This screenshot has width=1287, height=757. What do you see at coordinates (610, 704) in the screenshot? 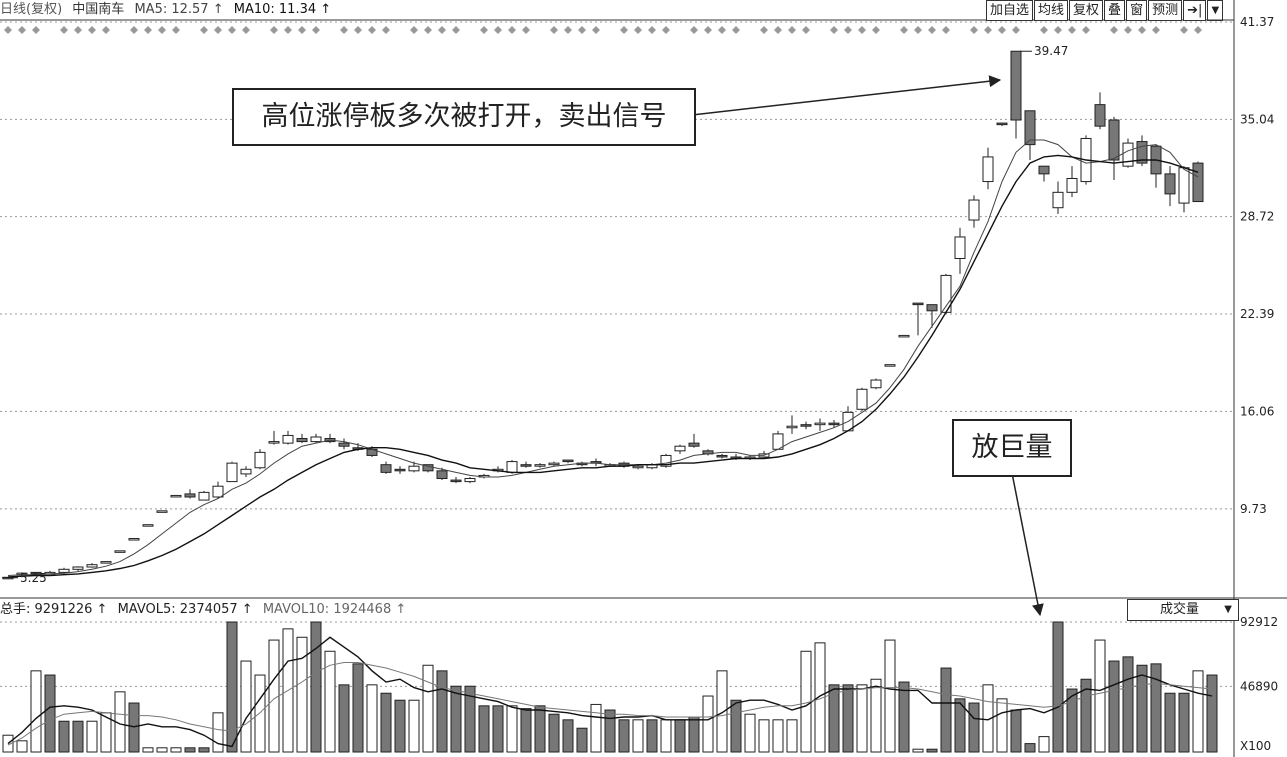
I see `mavol10-line` at bounding box center [610, 704].